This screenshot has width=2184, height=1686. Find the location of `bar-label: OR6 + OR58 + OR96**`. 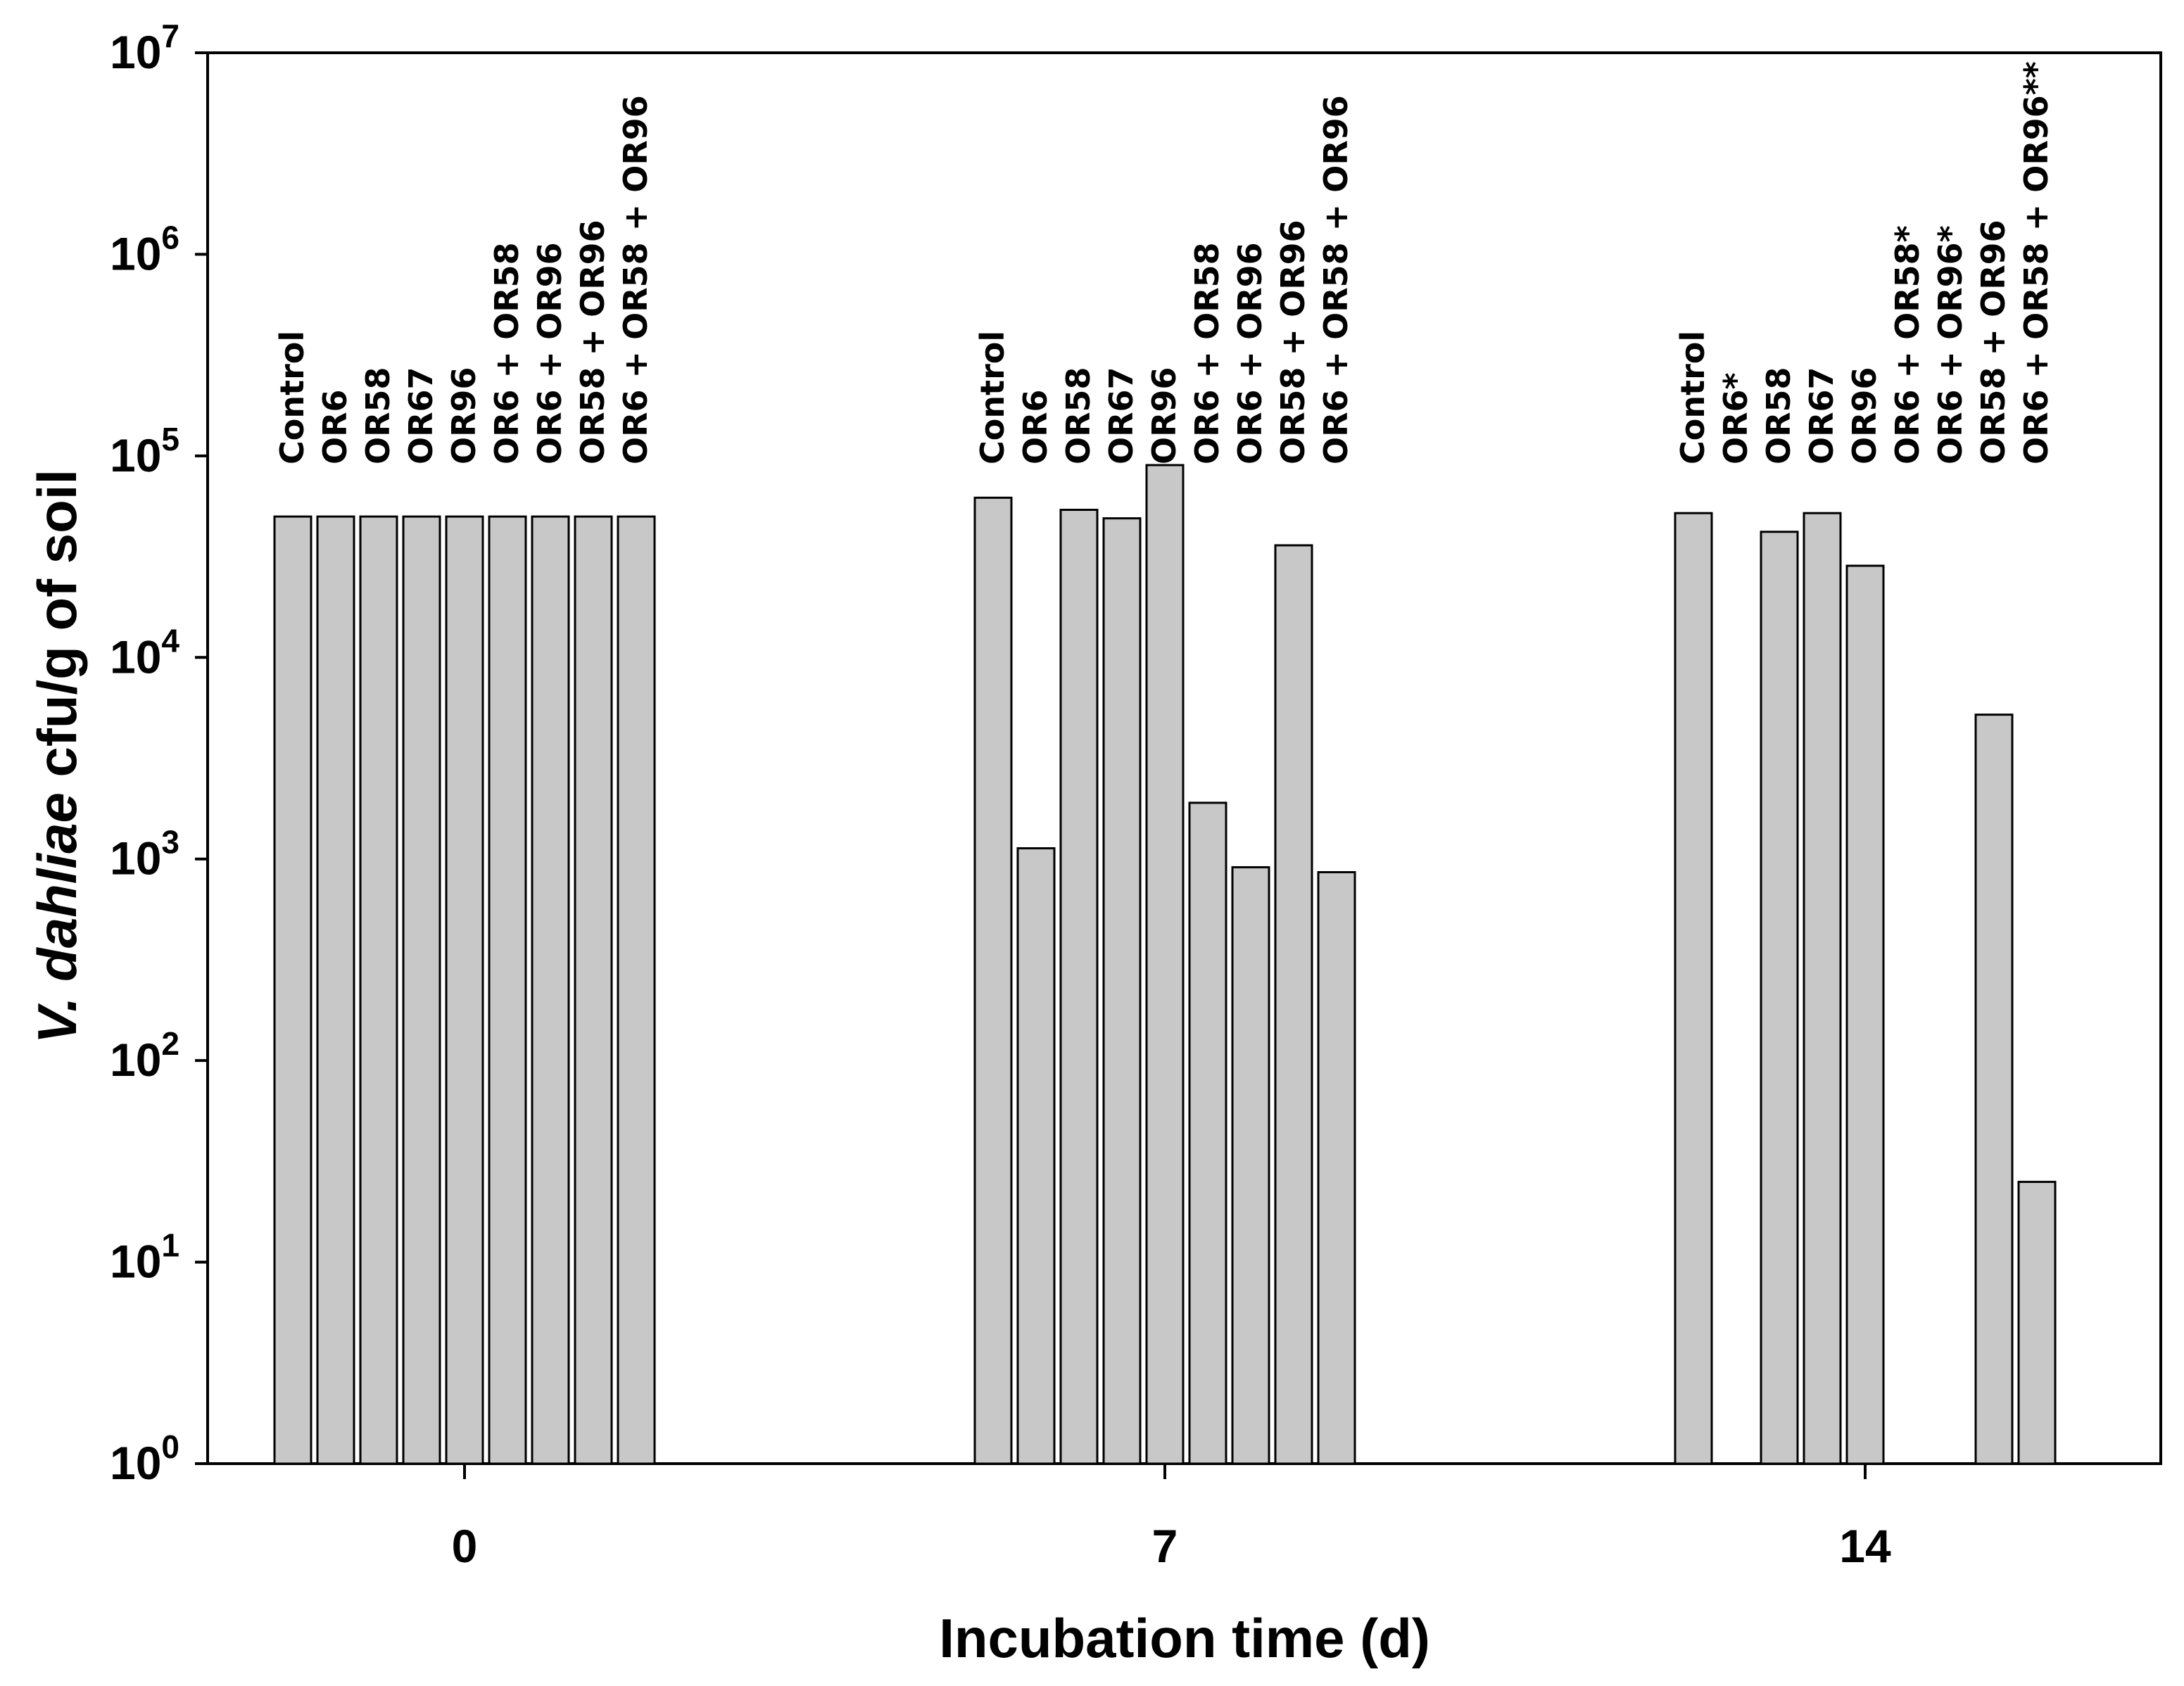

bar-label: OR6 + OR58 + OR96** is located at coordinates (2036, 262).